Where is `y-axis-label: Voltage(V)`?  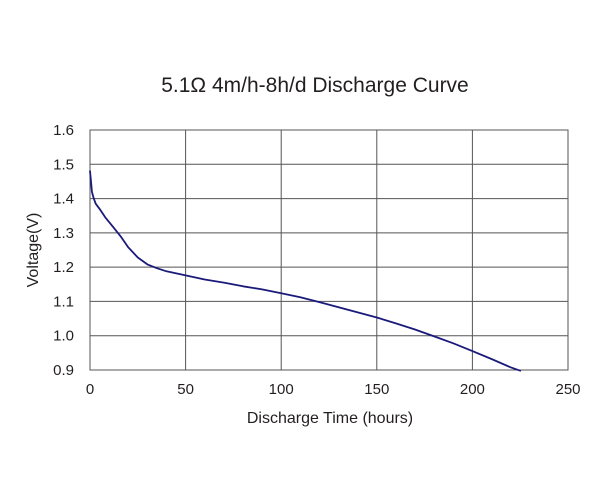
y-axis-label: Voltage(V) is located at coordinates (33, 250).